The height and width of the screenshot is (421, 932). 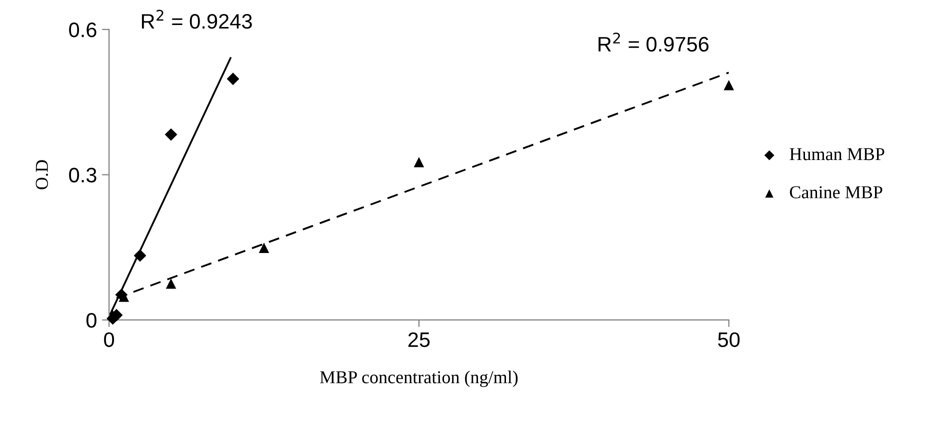 I want to click on x-axis-title: MBP concentration (ng/ml), so click(x=419, y=379).